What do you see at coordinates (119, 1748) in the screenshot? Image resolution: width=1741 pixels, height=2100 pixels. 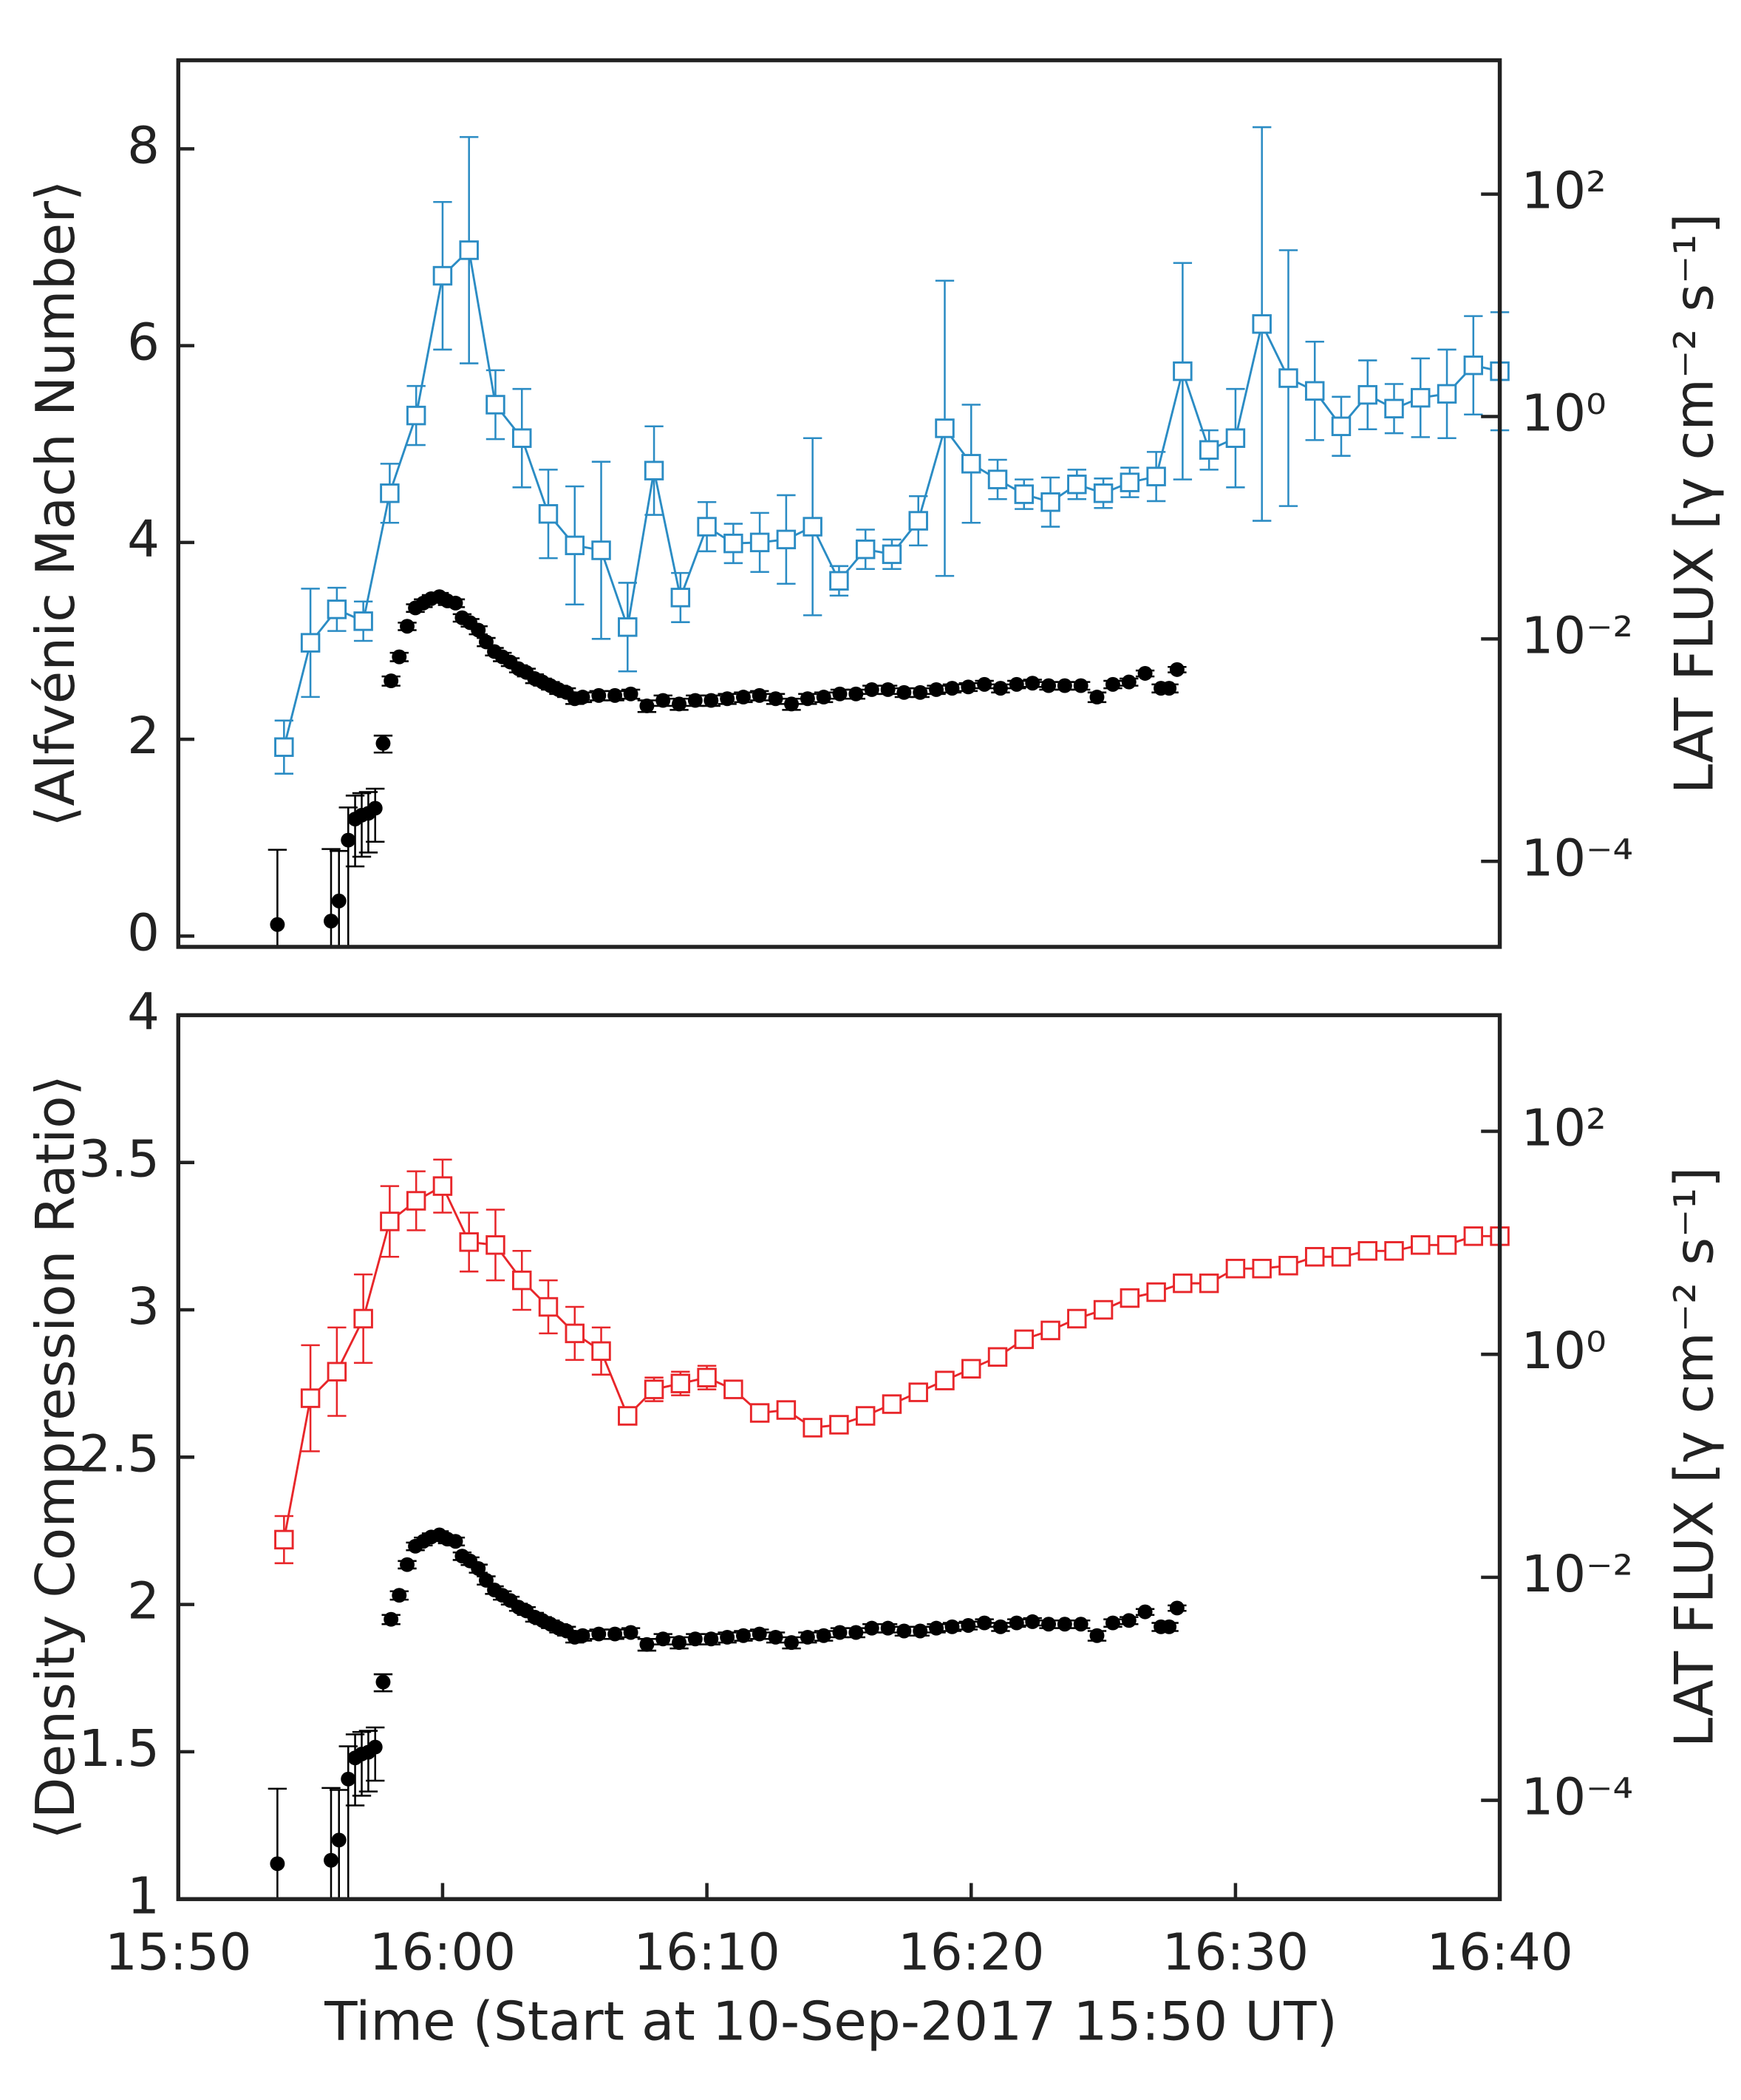 I see `y-tick-label: 1.5` at bounding box center [119, 1748].